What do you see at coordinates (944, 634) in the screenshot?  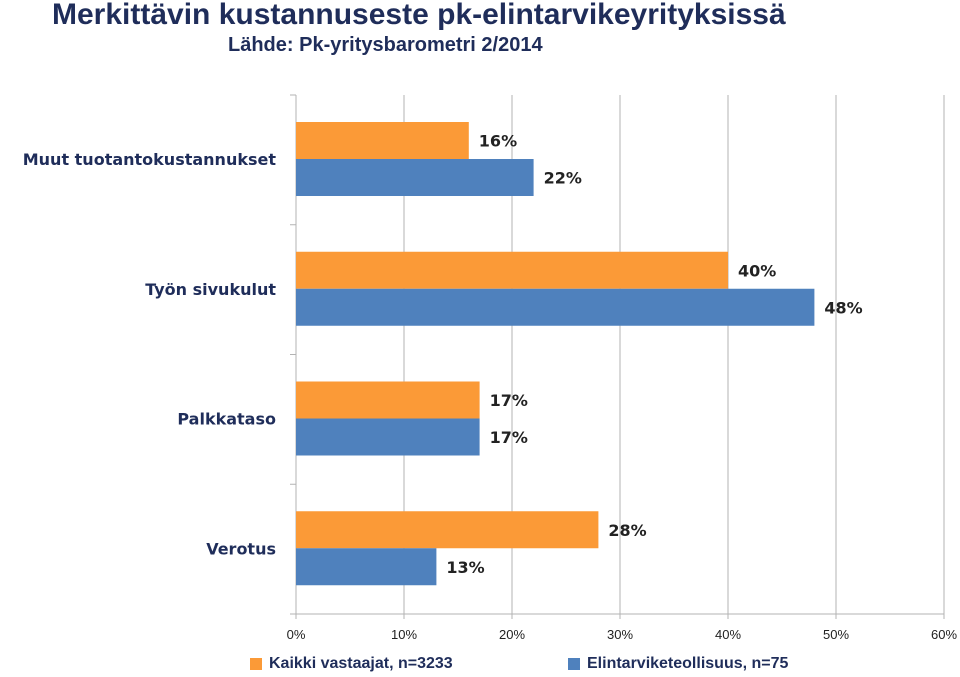 I see `x-tick-label: 60%` at bounding box center [944, 634].